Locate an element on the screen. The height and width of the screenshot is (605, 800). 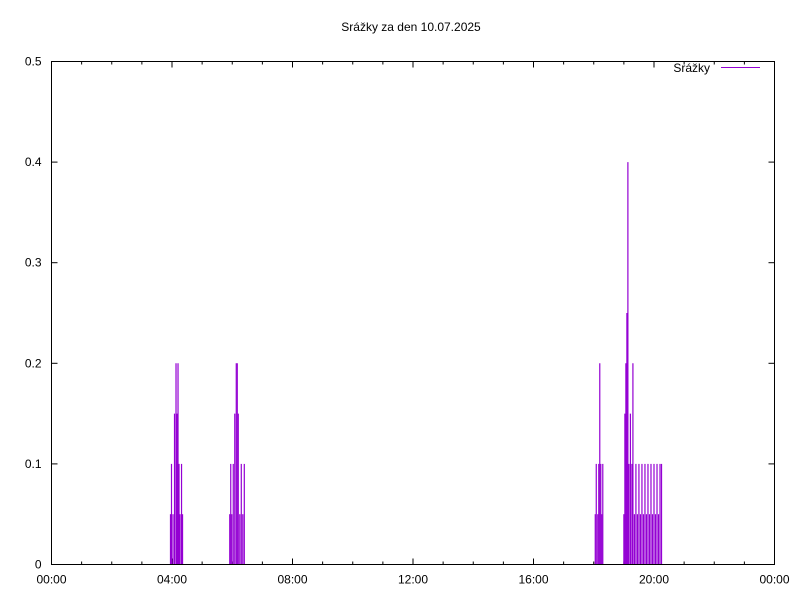
y-tick-label: 0.4 is located at coordinates (33, 162).